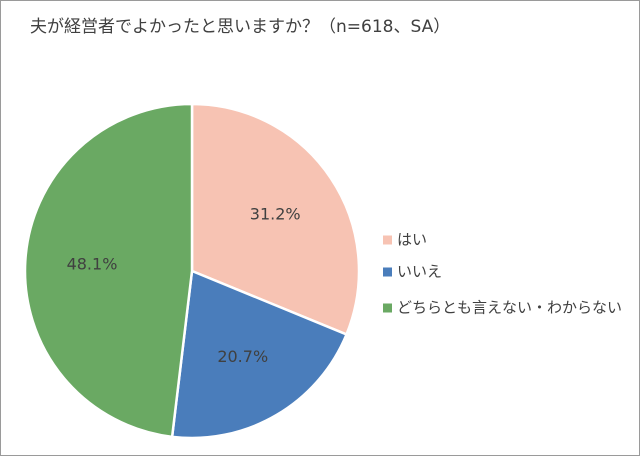 This screenshot has width=640, height=456. Describe the element at coordinates (275, 214) in the screenshot. I see `value-label: 31.2%` at that location.